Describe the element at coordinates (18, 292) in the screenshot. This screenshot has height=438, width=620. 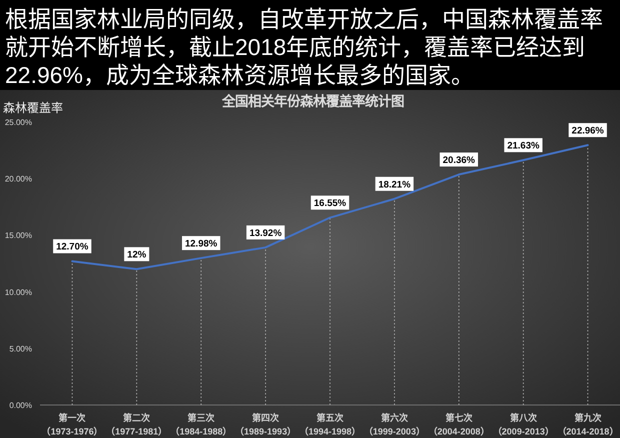
I see `y-tick-label: 10.00%` at that location.